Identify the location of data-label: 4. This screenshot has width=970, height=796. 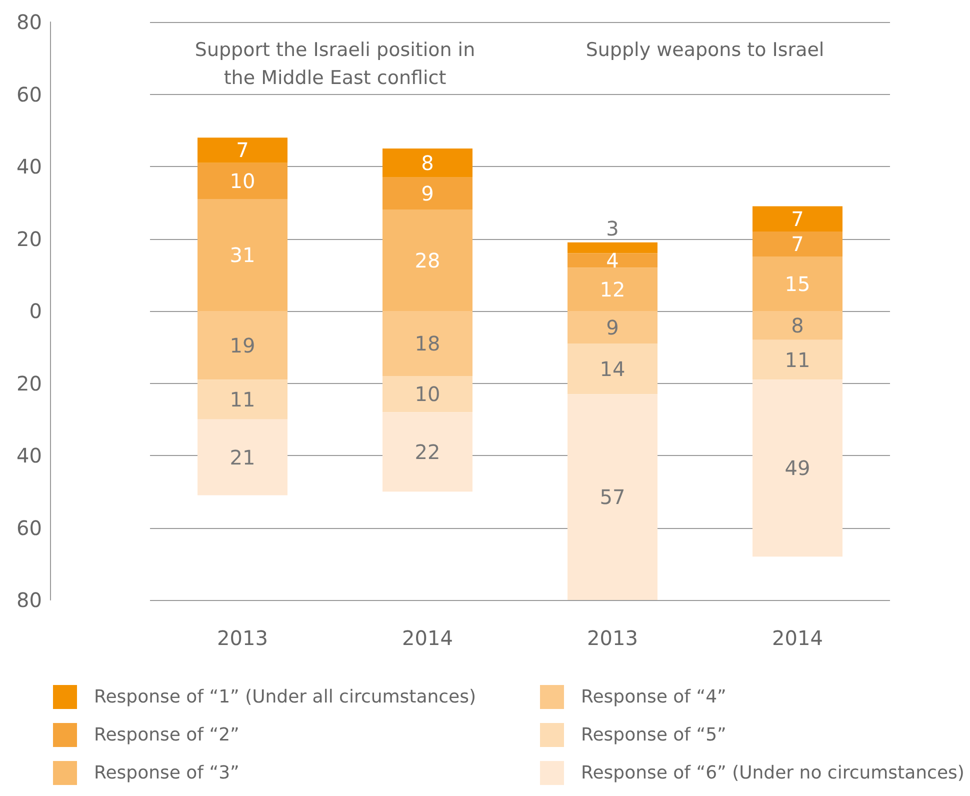
(612, 260).